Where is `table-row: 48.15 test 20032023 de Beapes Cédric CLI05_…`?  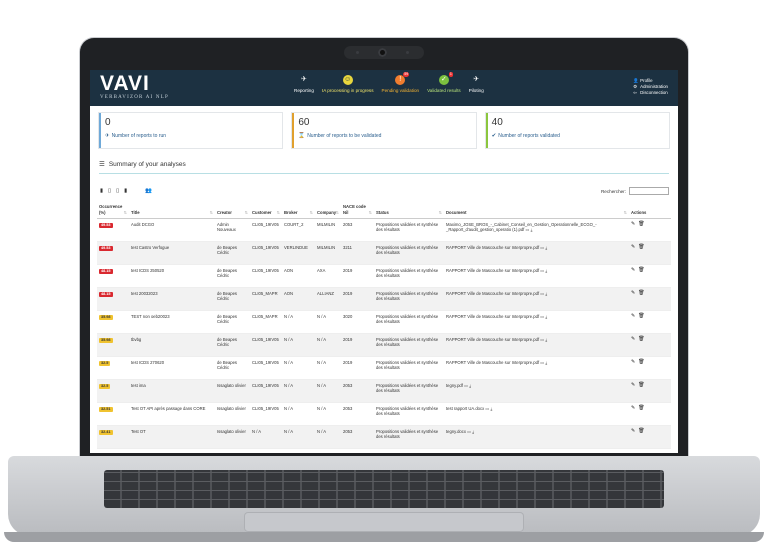 table-row: 48.15 test 20032023 de Beapes Cédric CLI05_… is located at coordinates (384, 299).